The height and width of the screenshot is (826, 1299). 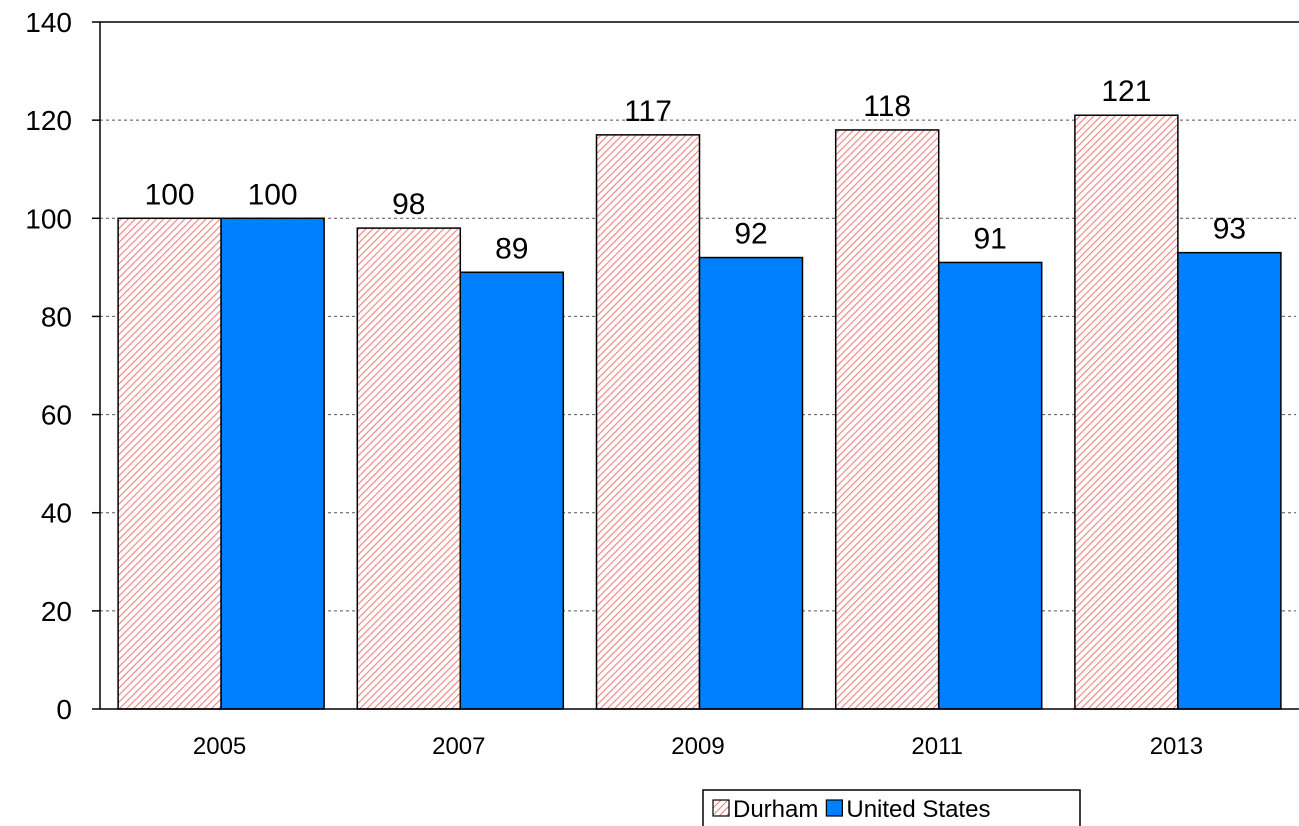 What do you see at coordinates (408, 204) in the screenshot?
I see `data-label: 98` at bounding box center [408, 204].